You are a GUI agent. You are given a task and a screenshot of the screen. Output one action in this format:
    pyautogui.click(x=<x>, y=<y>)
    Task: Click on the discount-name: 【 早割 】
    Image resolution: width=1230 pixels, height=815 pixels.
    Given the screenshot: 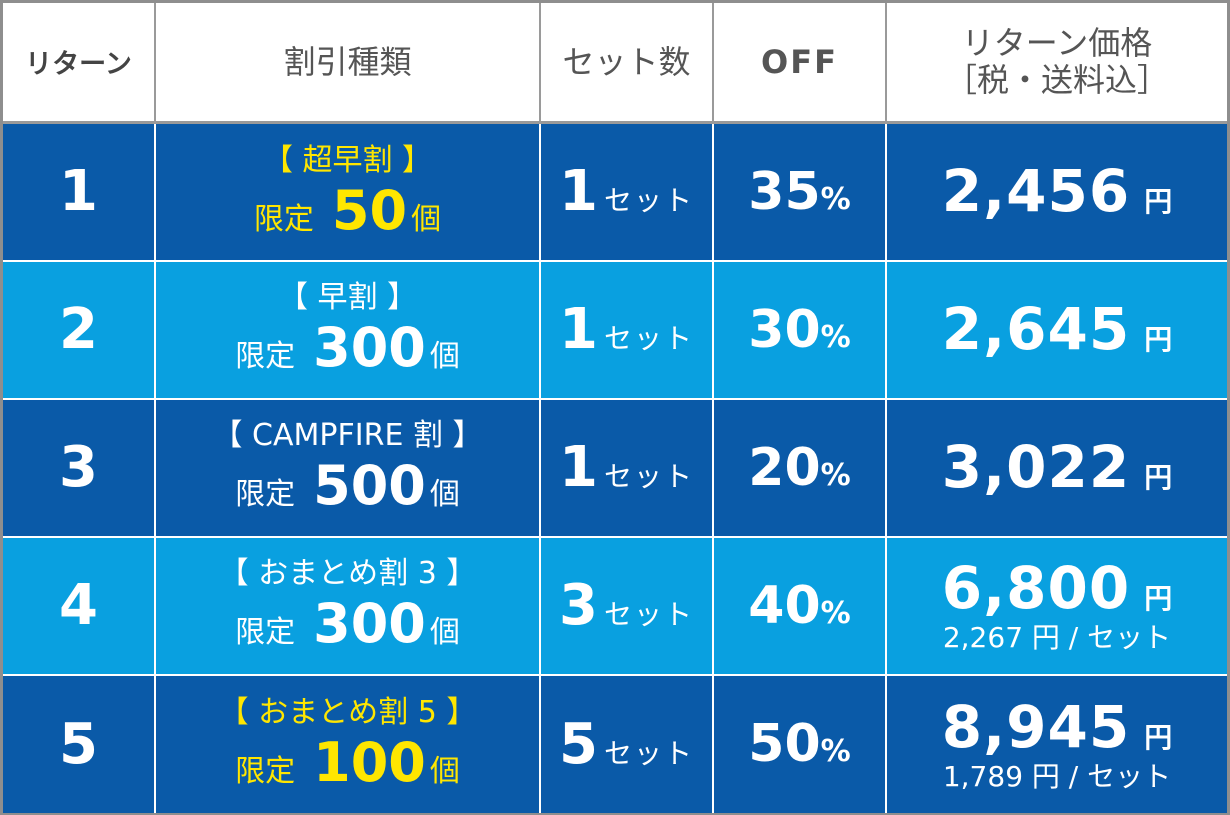 What is the action you would take?
    pyautogui.click(x=347, y=298)
    